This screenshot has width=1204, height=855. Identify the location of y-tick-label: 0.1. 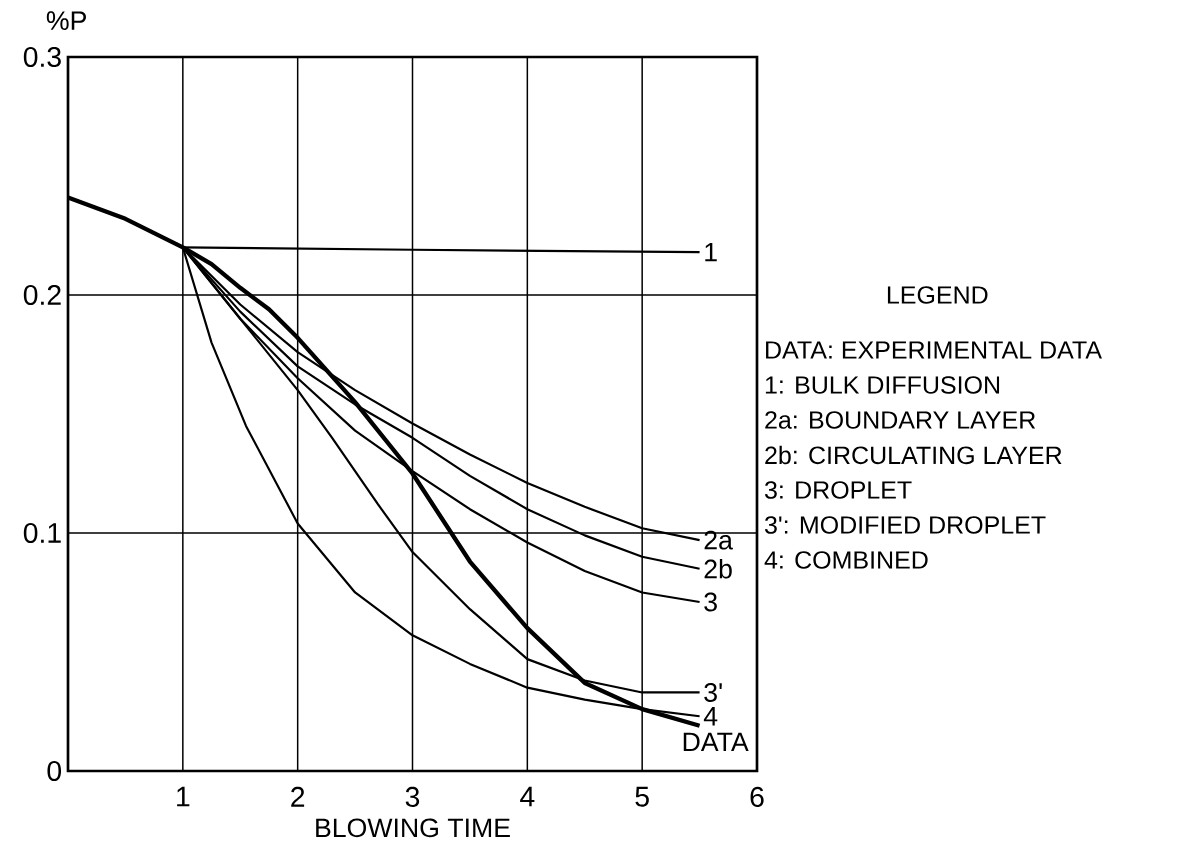
(42, 533).